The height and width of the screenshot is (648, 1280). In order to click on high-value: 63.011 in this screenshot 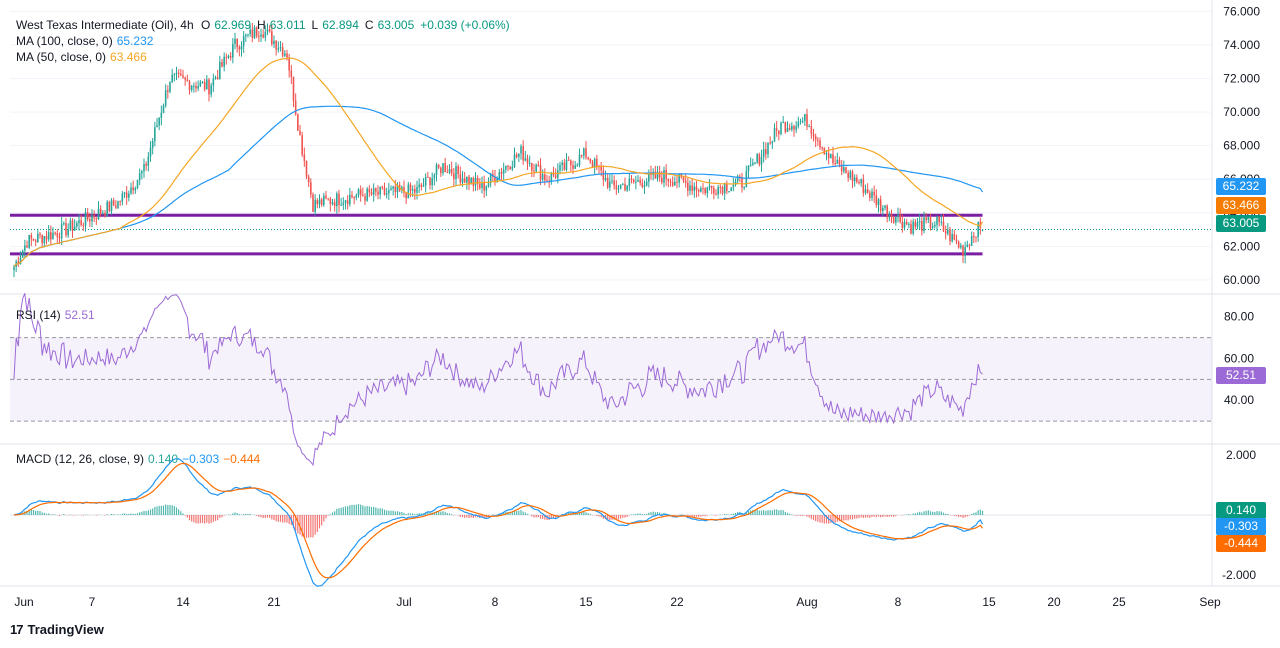, I will do `click(287, 25)`.